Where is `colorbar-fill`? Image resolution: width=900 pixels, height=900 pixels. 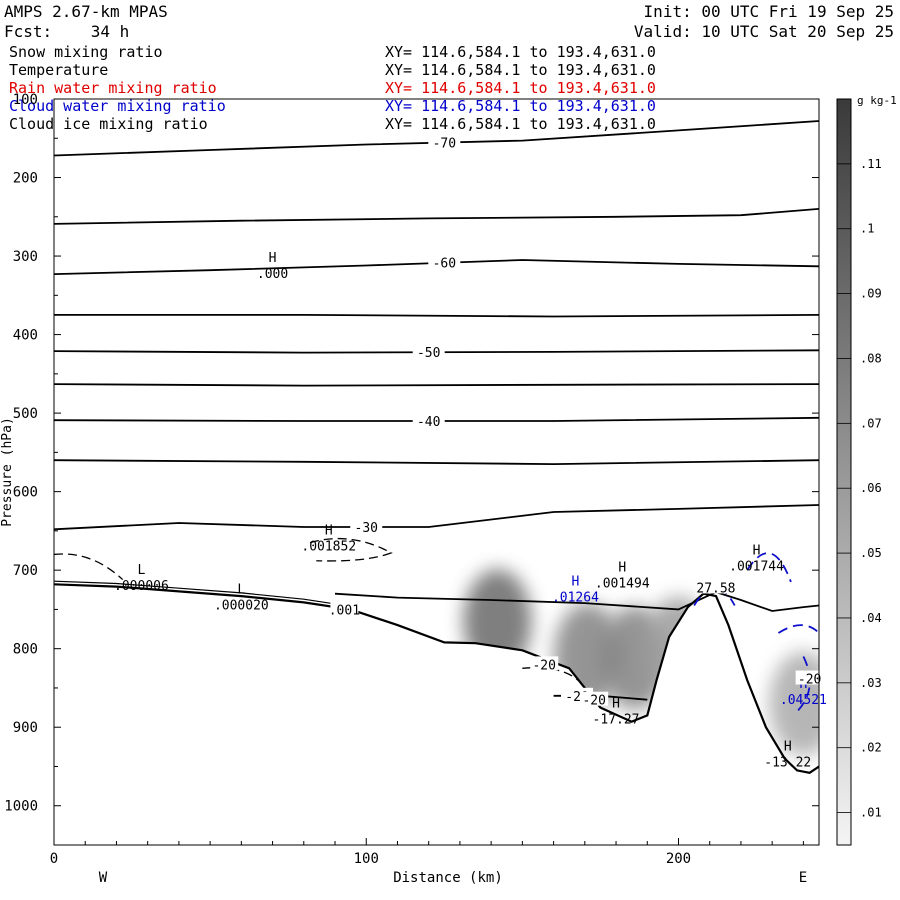 colorbar-fill is located at coordinates (844, 472).